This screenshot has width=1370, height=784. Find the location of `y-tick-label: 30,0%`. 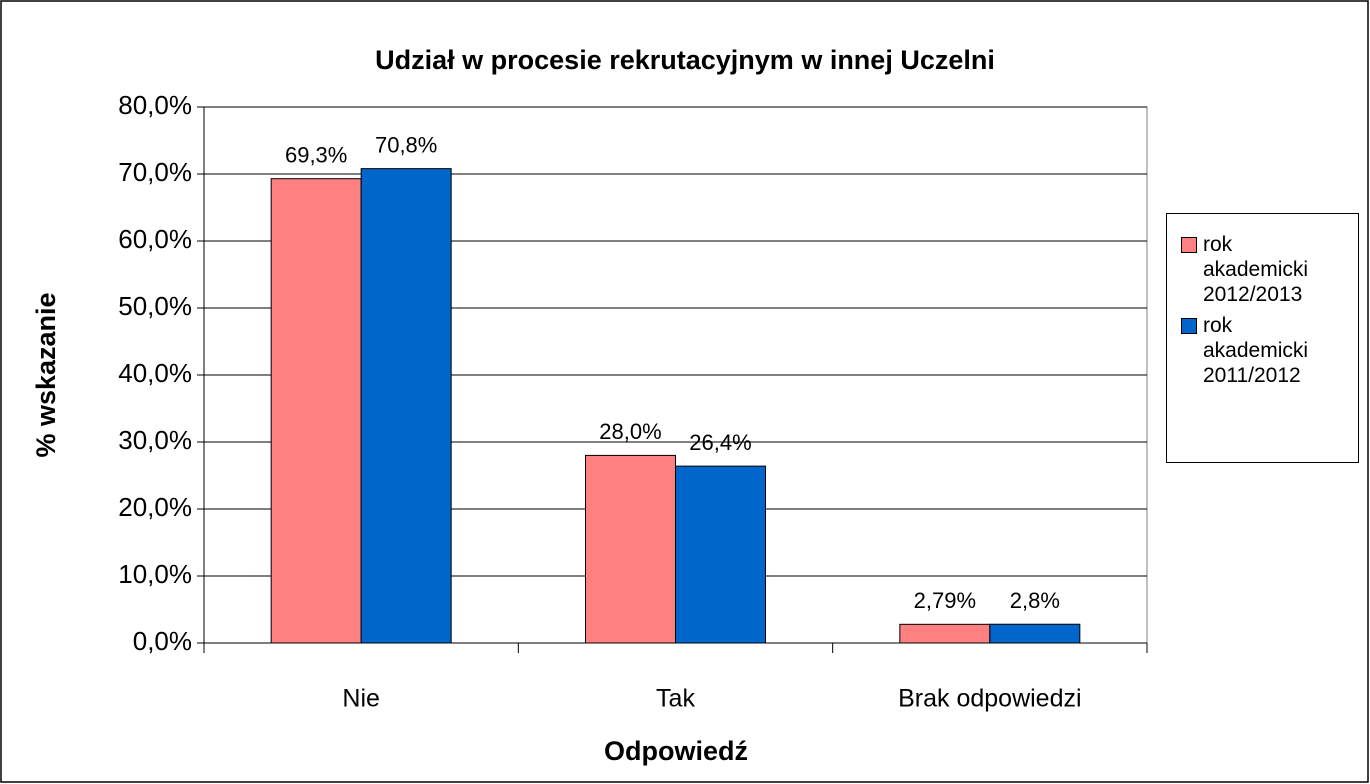

y-tick-label: 30,0% is located at coordinates (155, 440).